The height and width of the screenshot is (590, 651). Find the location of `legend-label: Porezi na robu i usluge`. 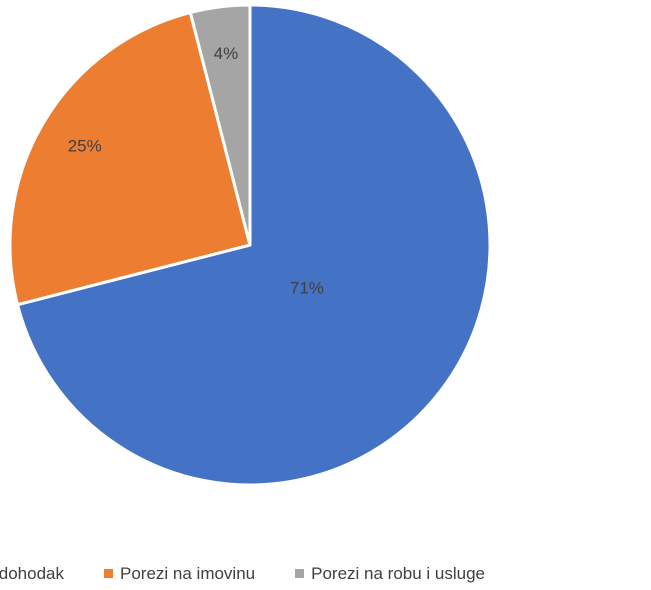

legend-label: Porezi na robu i usluge is located at coordinates (398, 573).